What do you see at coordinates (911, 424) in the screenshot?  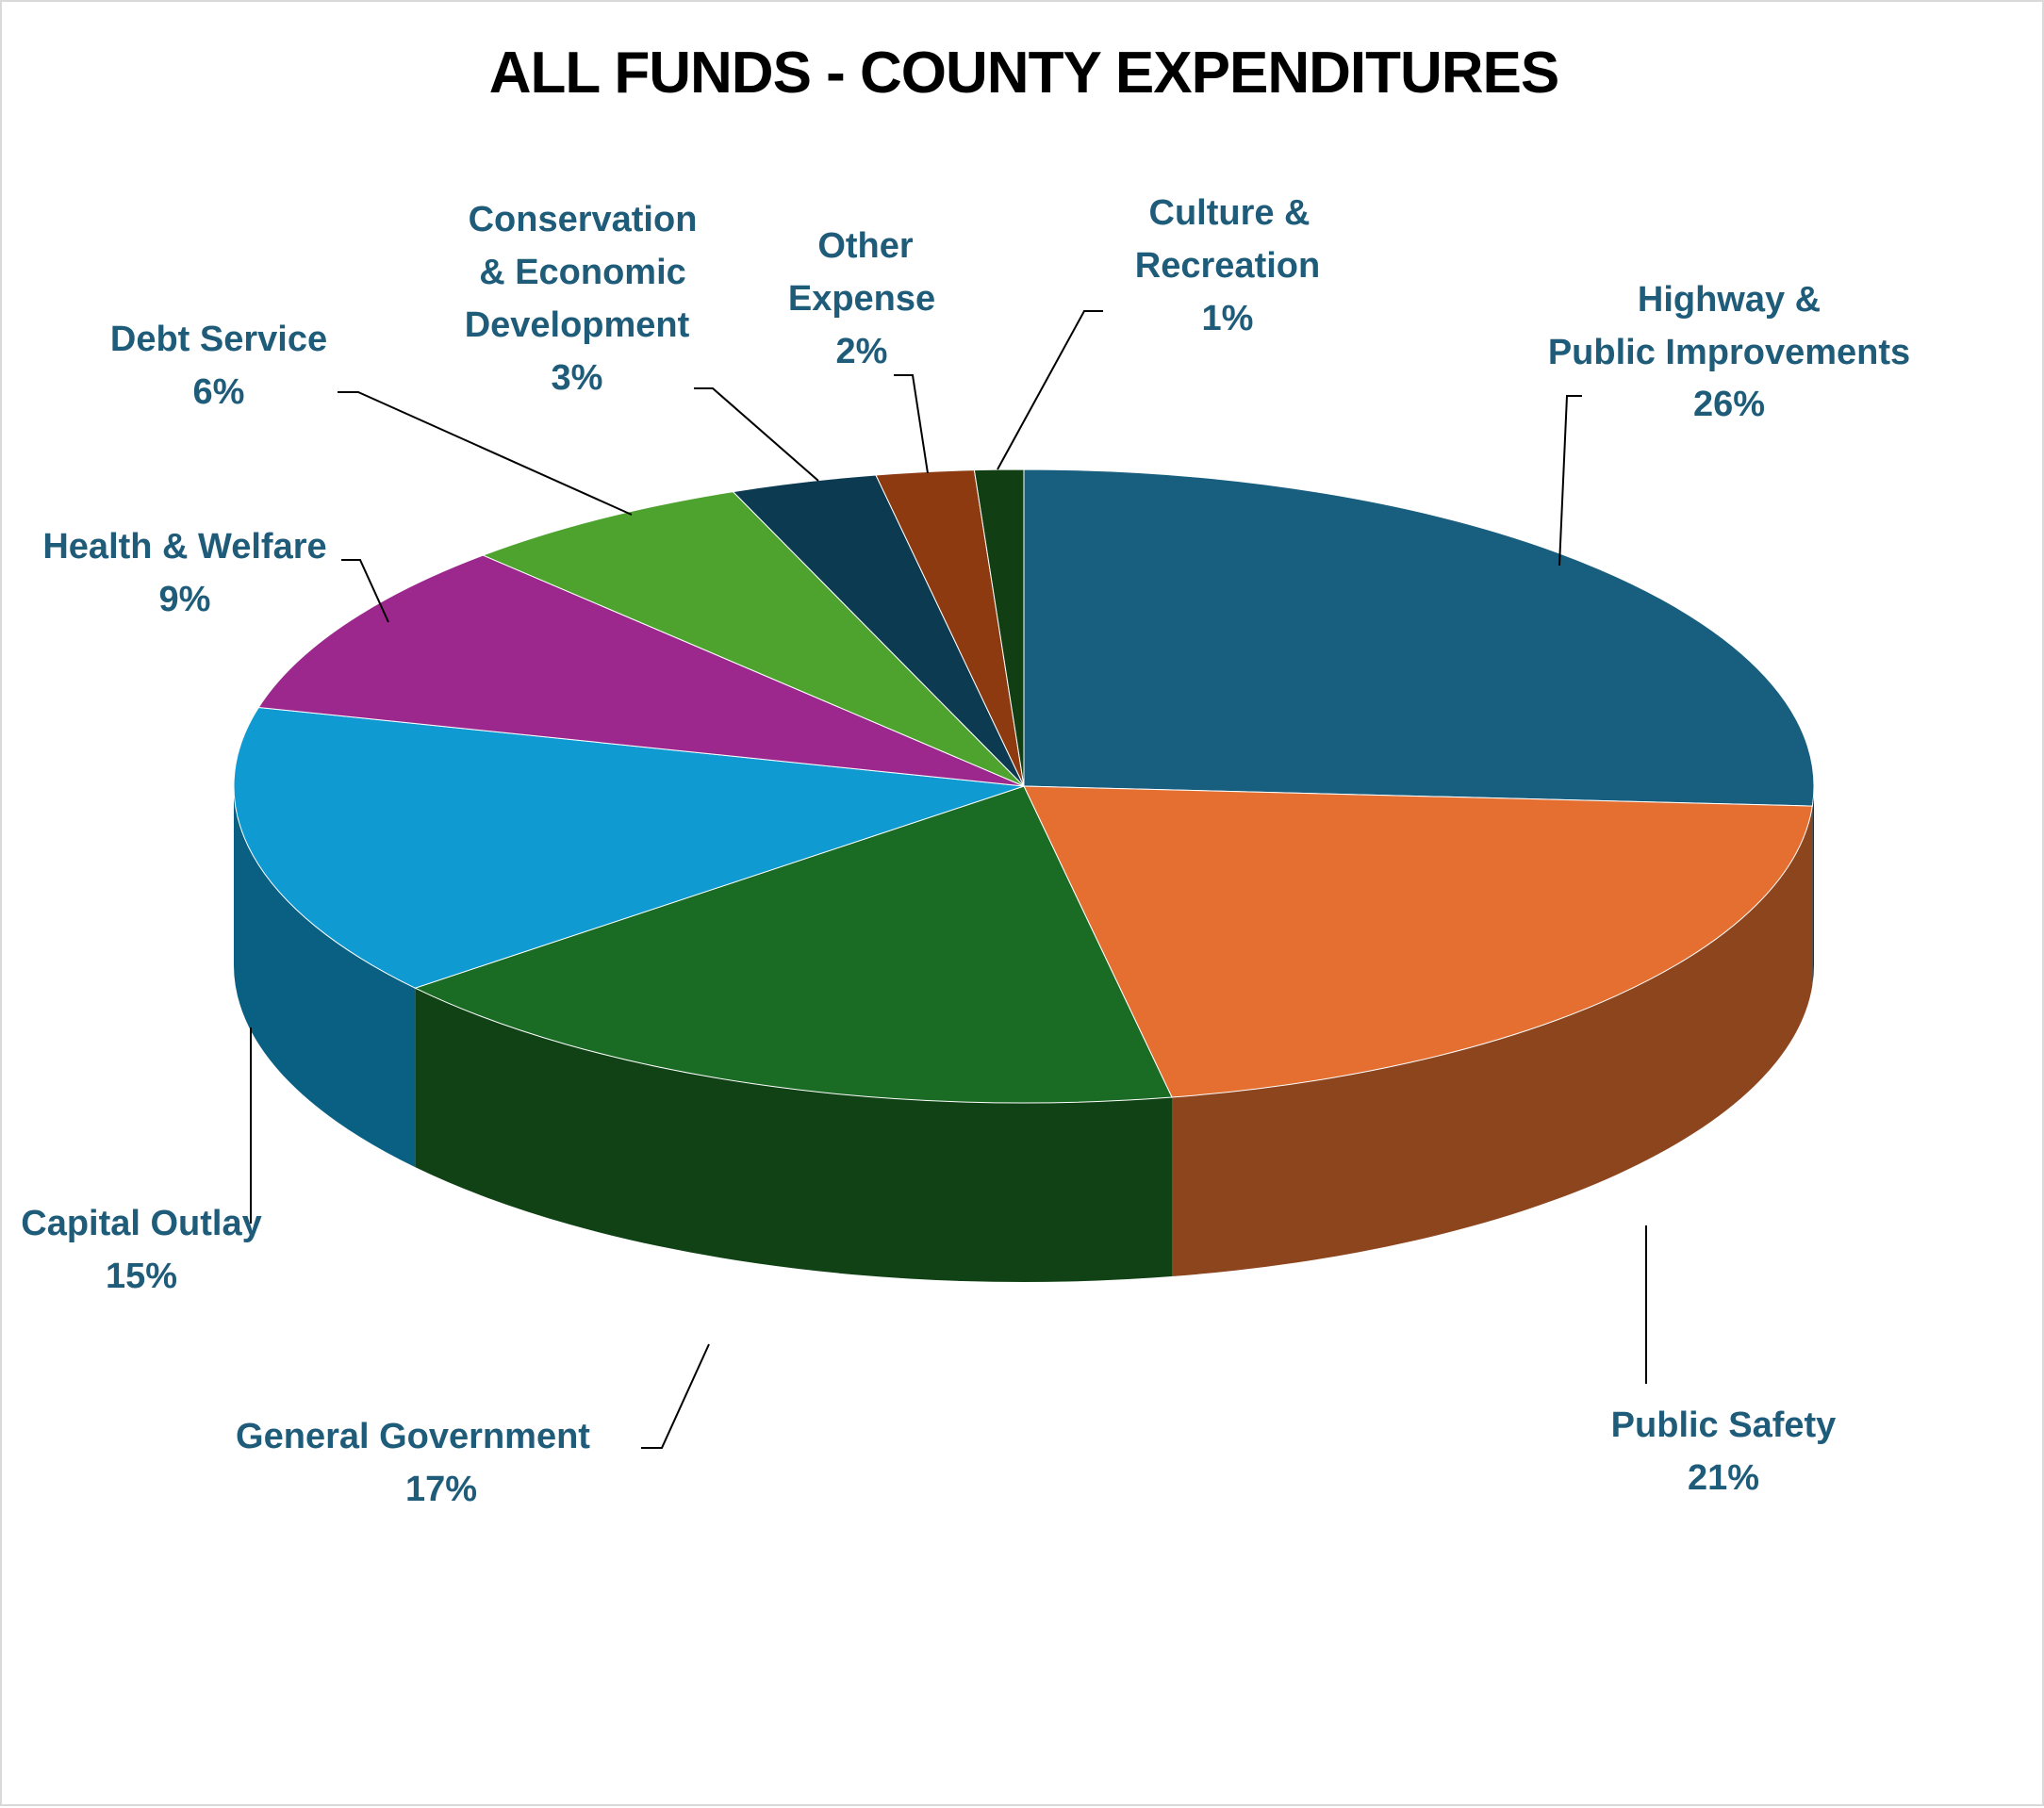 I see `leader-line-other-expense` at bounding box center [911, 424].